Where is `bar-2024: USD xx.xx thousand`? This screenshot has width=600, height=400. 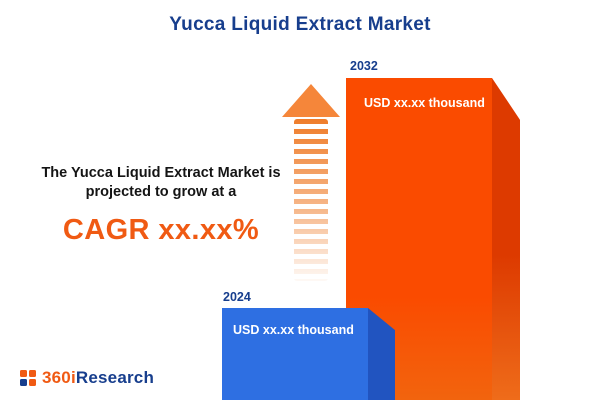 bar-2024: USD xx.xx thousand is located at coordinates (295, 354).